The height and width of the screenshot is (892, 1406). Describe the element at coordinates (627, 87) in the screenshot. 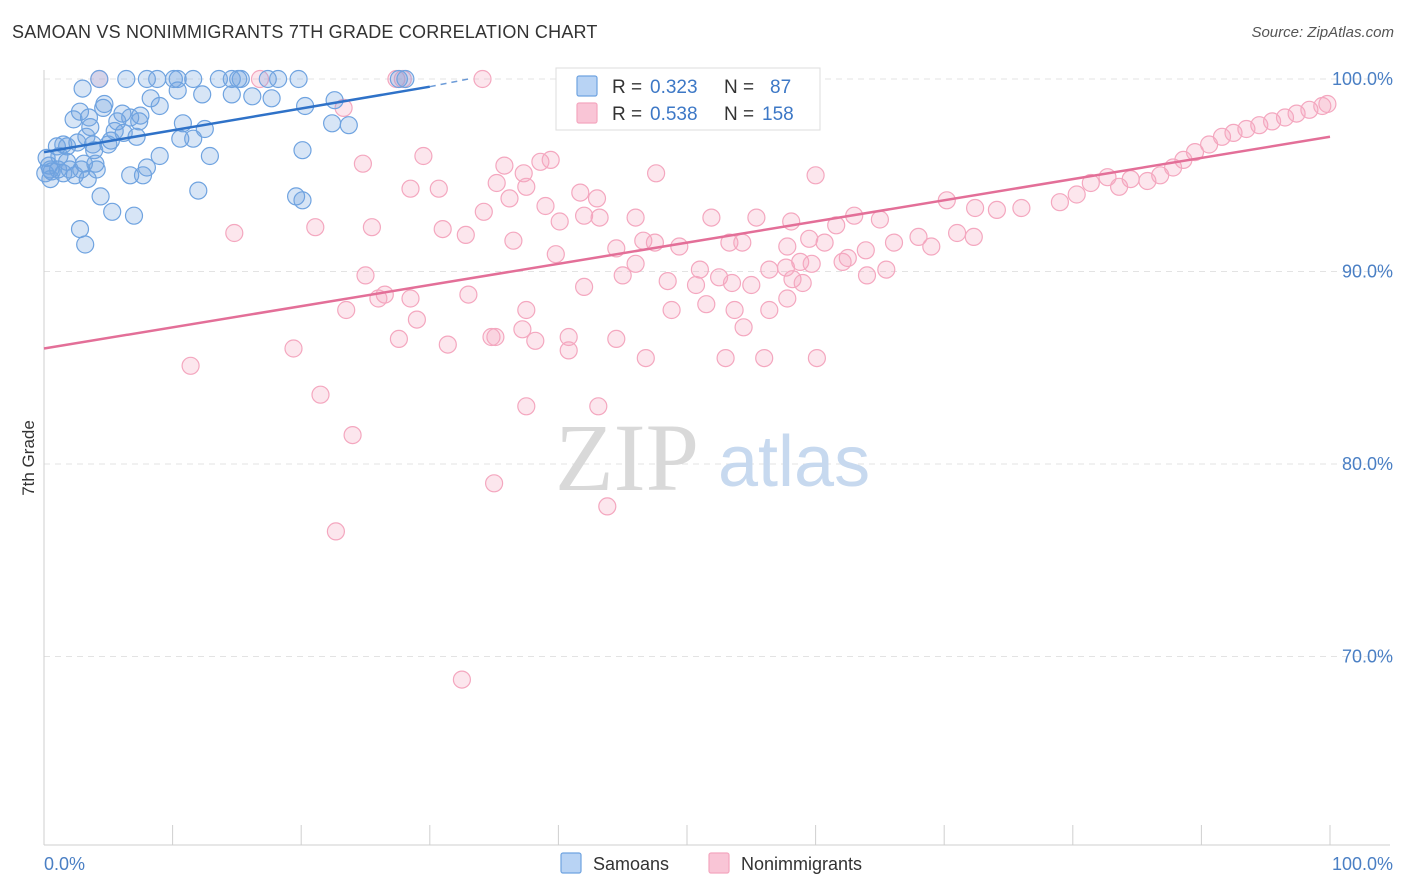

I see `samoans-r-label: R =` at that location.